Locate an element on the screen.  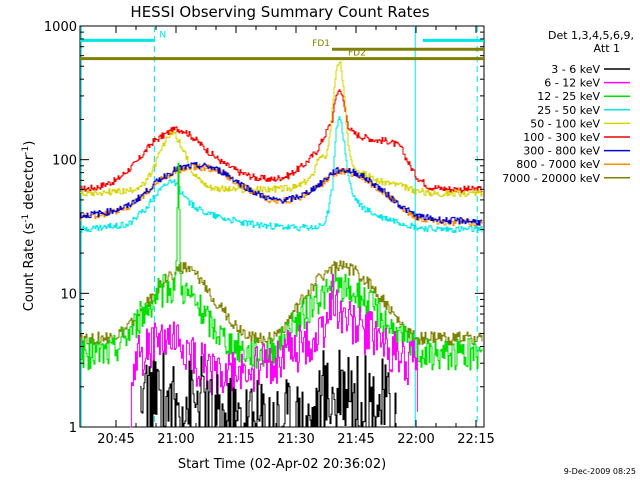
series-line-300-to-800kev is located at coordinates (281, 194).